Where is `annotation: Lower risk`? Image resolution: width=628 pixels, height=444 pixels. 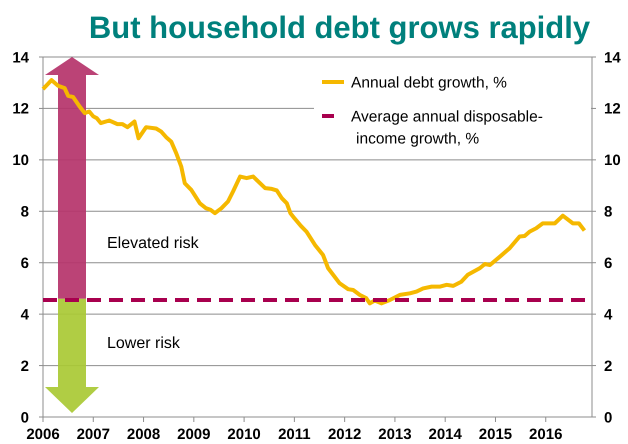
annotation: Lower risk is located at coordinates (144, 343).